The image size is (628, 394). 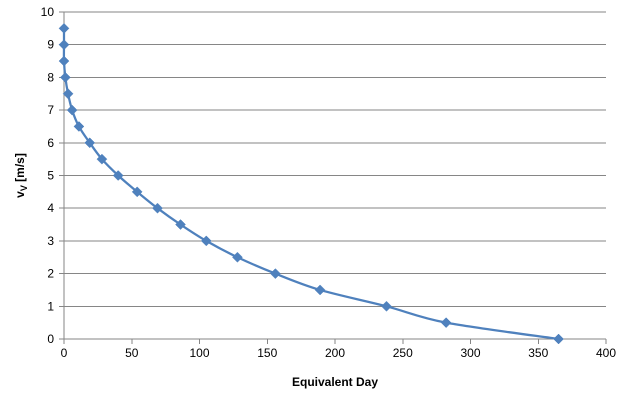 What do you see at coordinates (606, 353) in the screenshot?
I see `x-tick-label: 400` at bounding box center [606, 353].